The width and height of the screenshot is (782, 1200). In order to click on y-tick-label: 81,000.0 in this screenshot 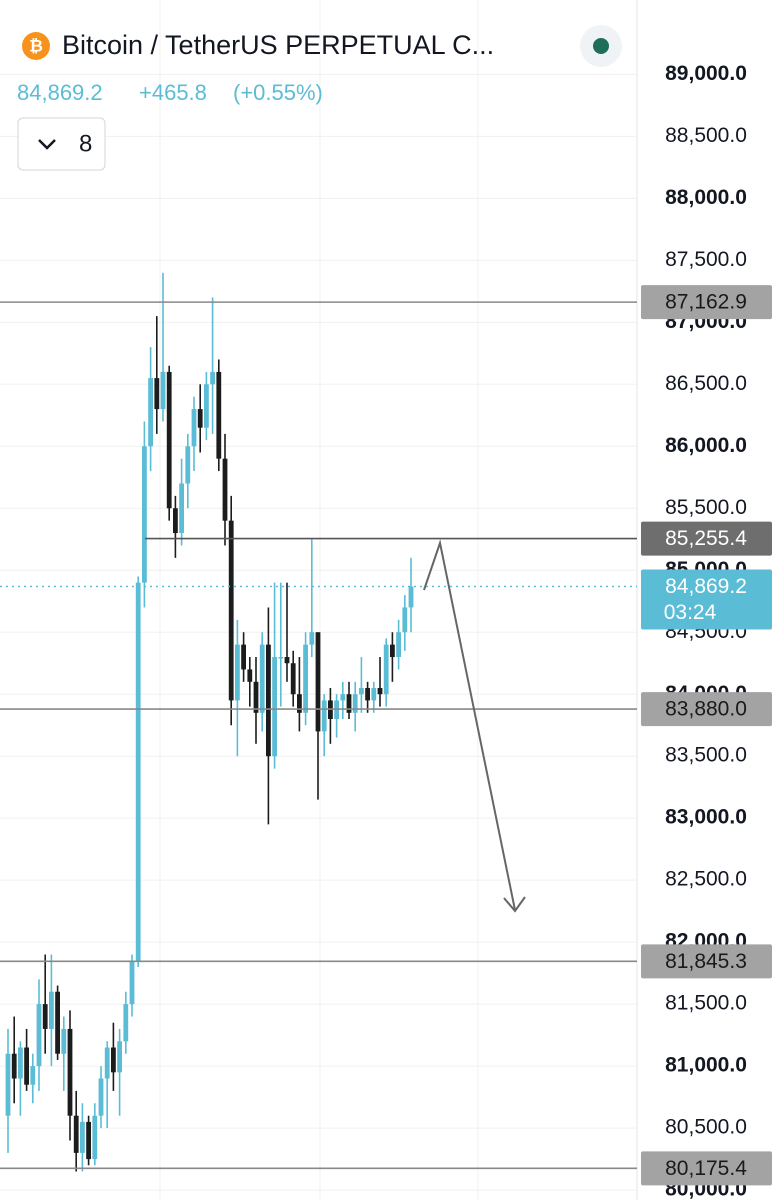, I will do `click(706, 1065)`.